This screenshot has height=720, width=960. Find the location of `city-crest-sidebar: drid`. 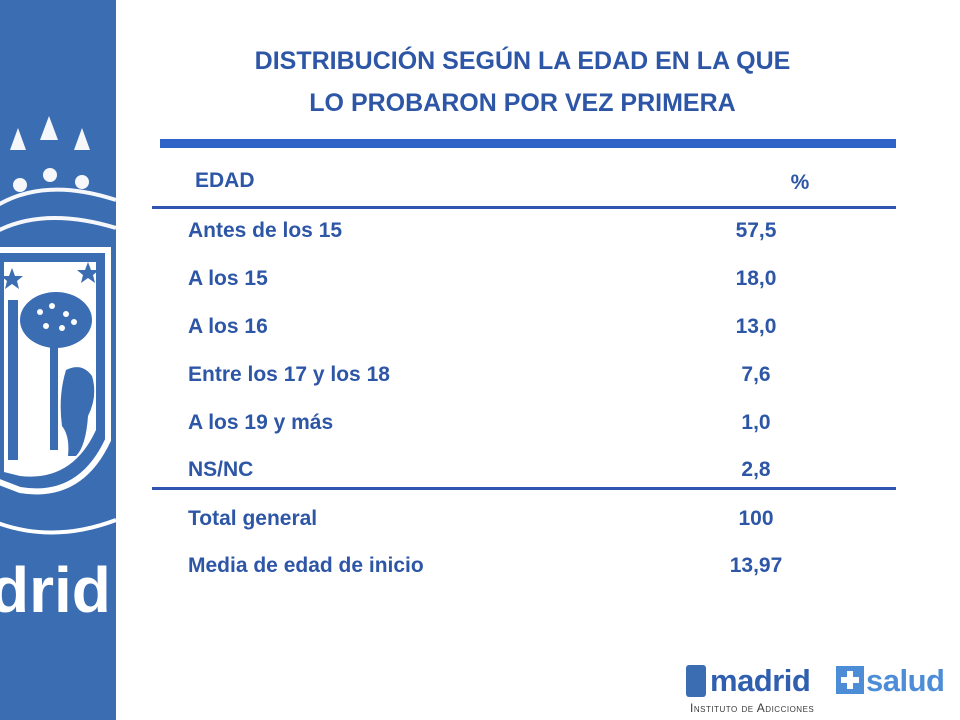

city-crest-sidebar: drid is located at coordinates (58, 360).